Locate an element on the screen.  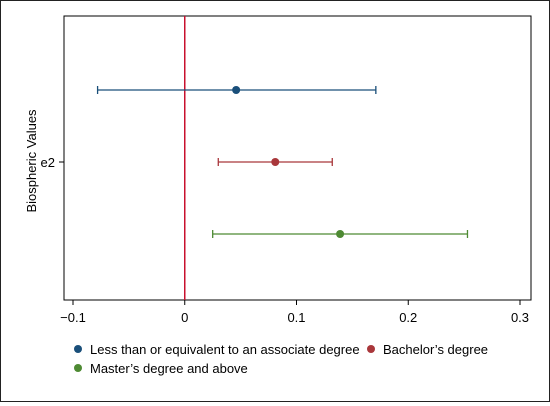
legend-label: Bachelor’s degree is located at coordinates (435, 349).